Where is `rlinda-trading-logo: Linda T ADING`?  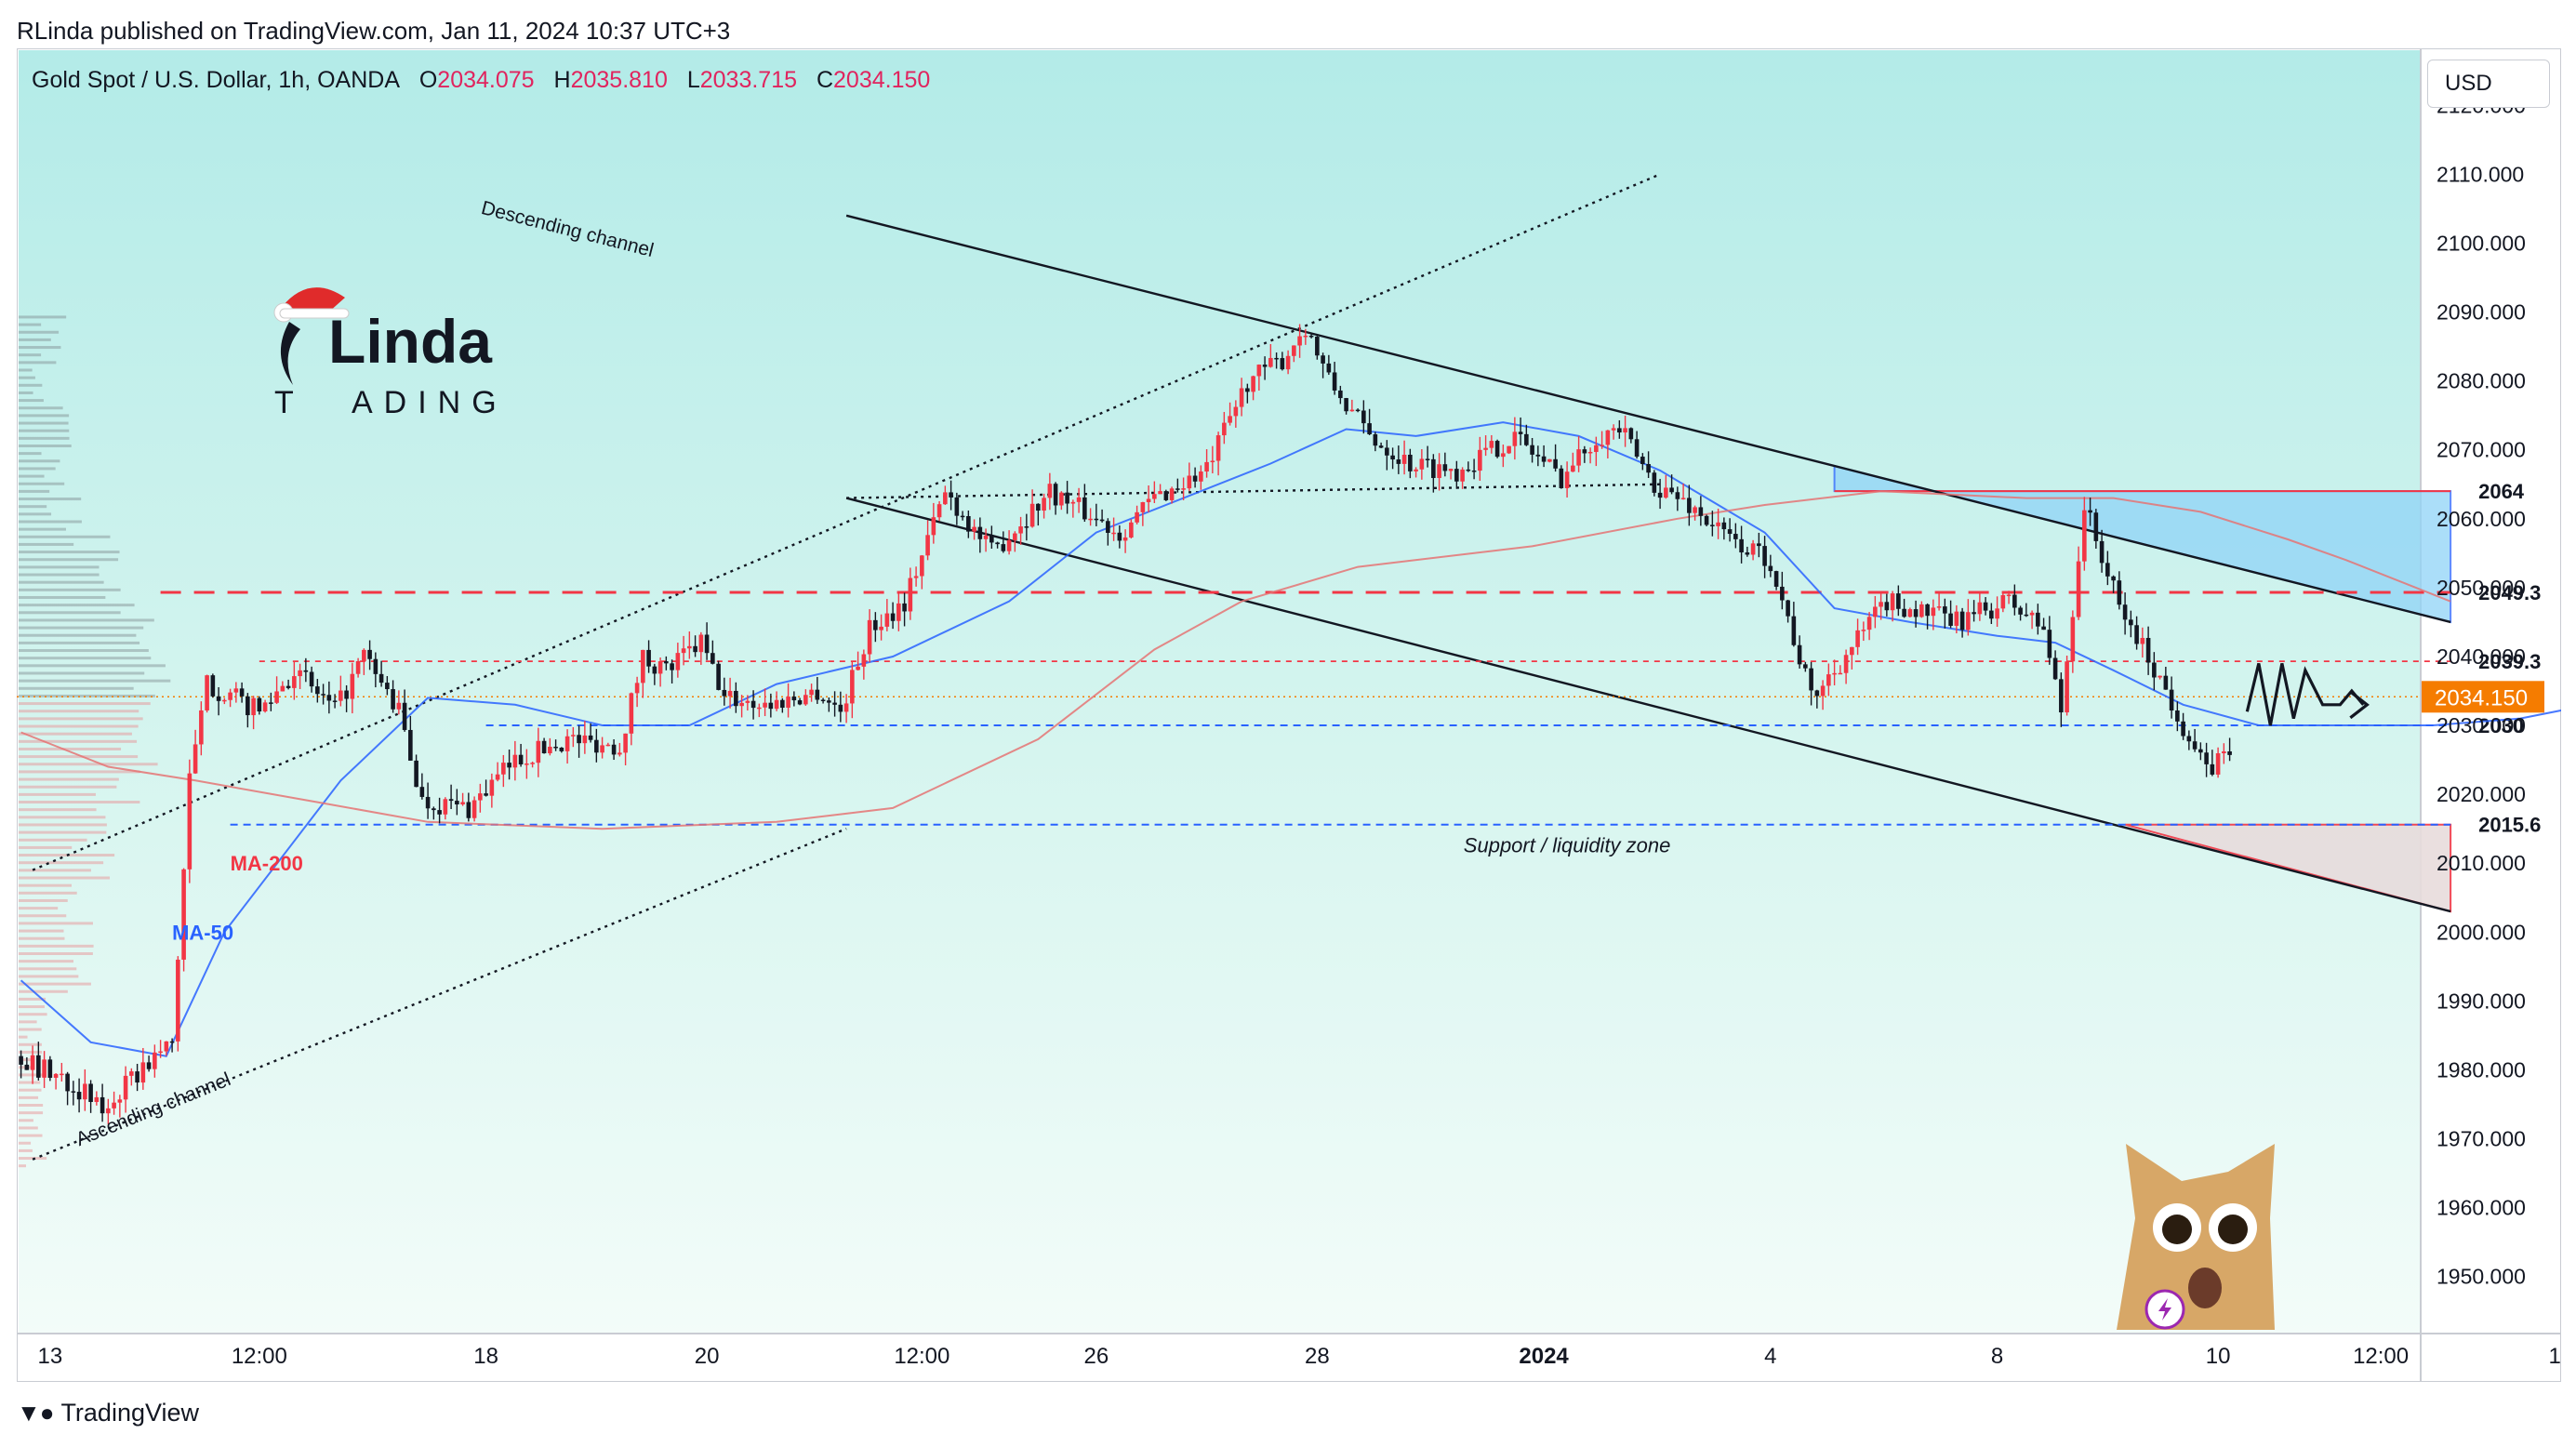
rlinda-trading-logo: Linda T ADING is located at coordinates (390, 353).